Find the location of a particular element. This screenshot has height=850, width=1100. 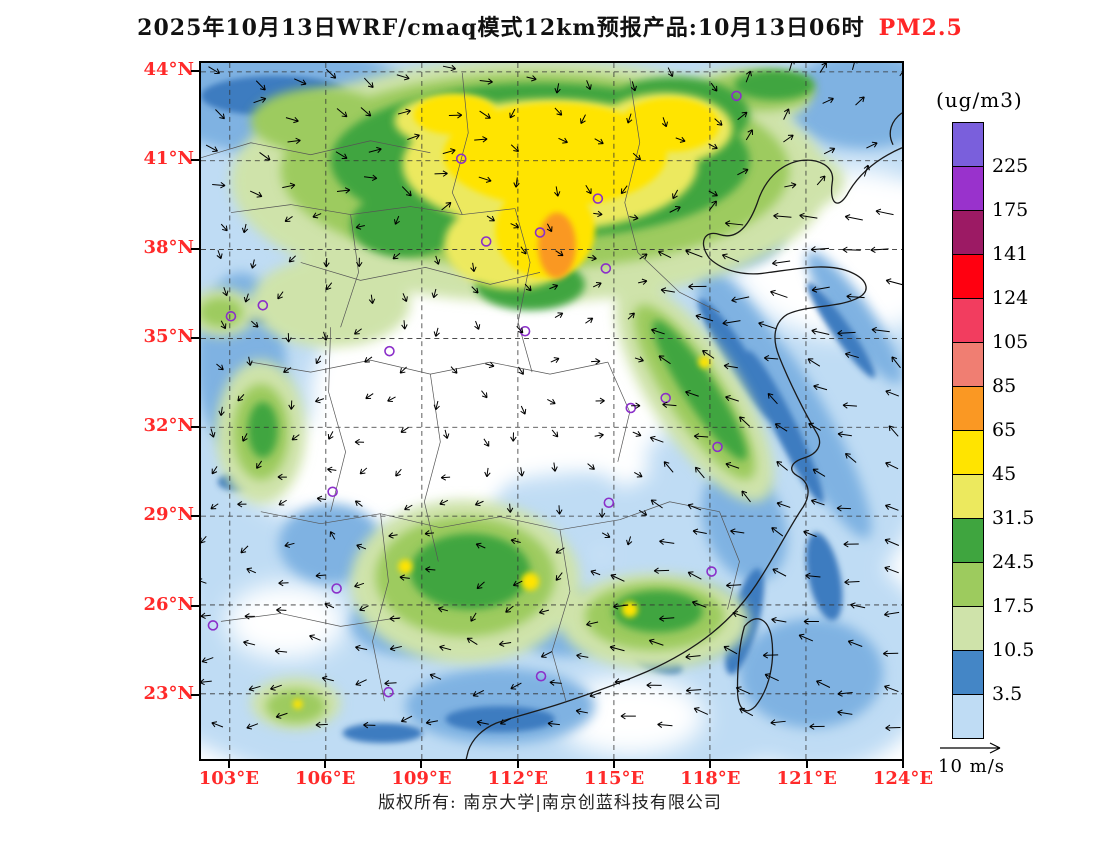

legend-tick-label: 65 is located at coordinates (1004, 430).